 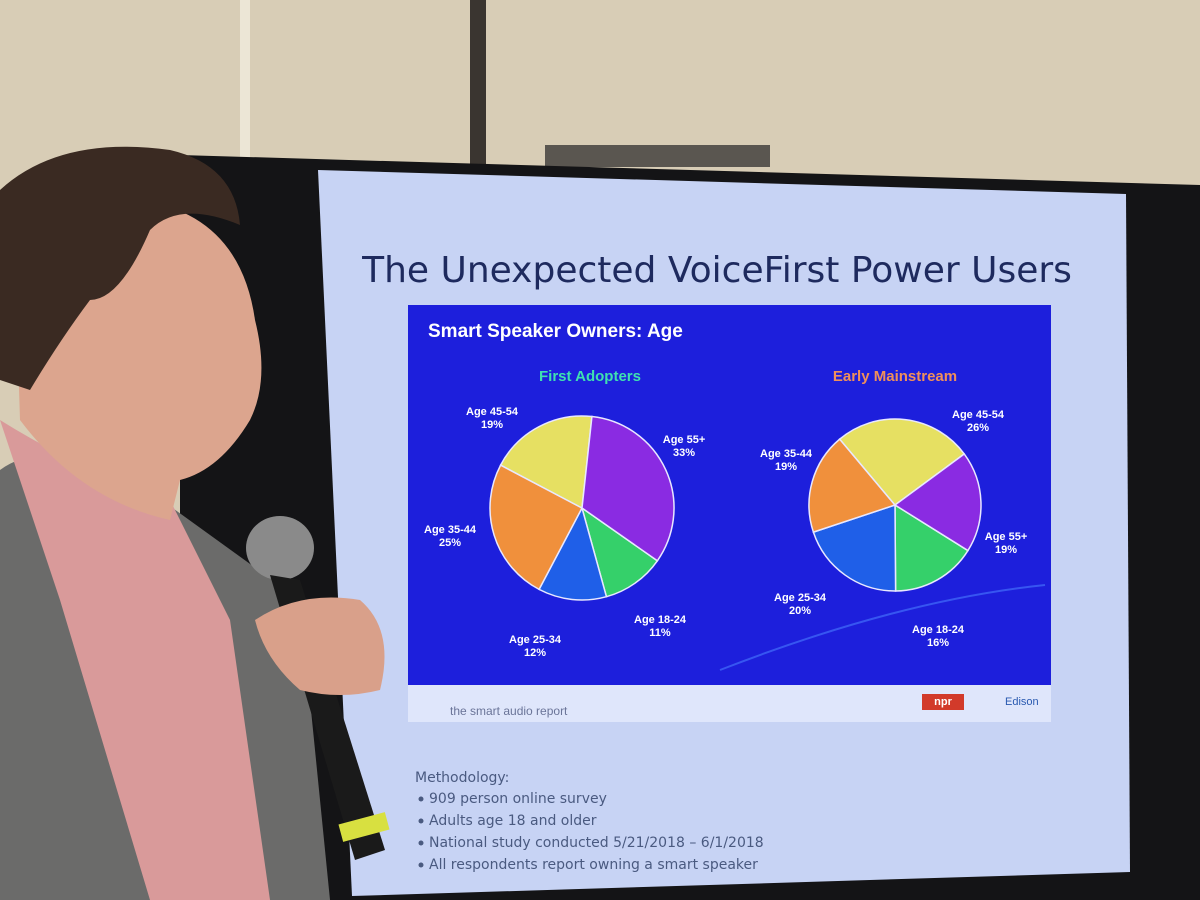 I want to click on hand, so click(x=320, y=646).